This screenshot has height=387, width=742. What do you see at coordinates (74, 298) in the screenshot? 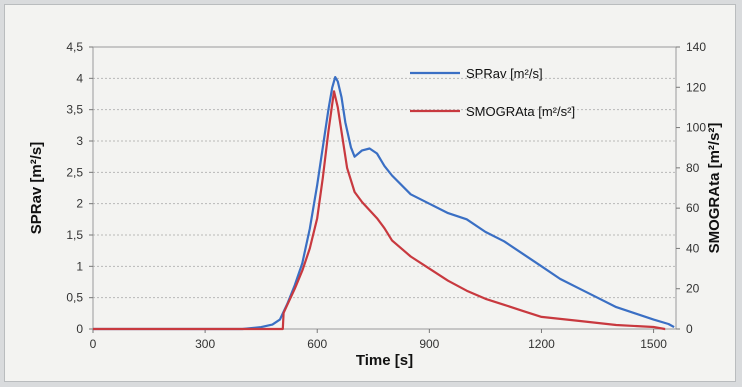
I see `left-tick-label: 0,5` at bounding box center [74, 298].